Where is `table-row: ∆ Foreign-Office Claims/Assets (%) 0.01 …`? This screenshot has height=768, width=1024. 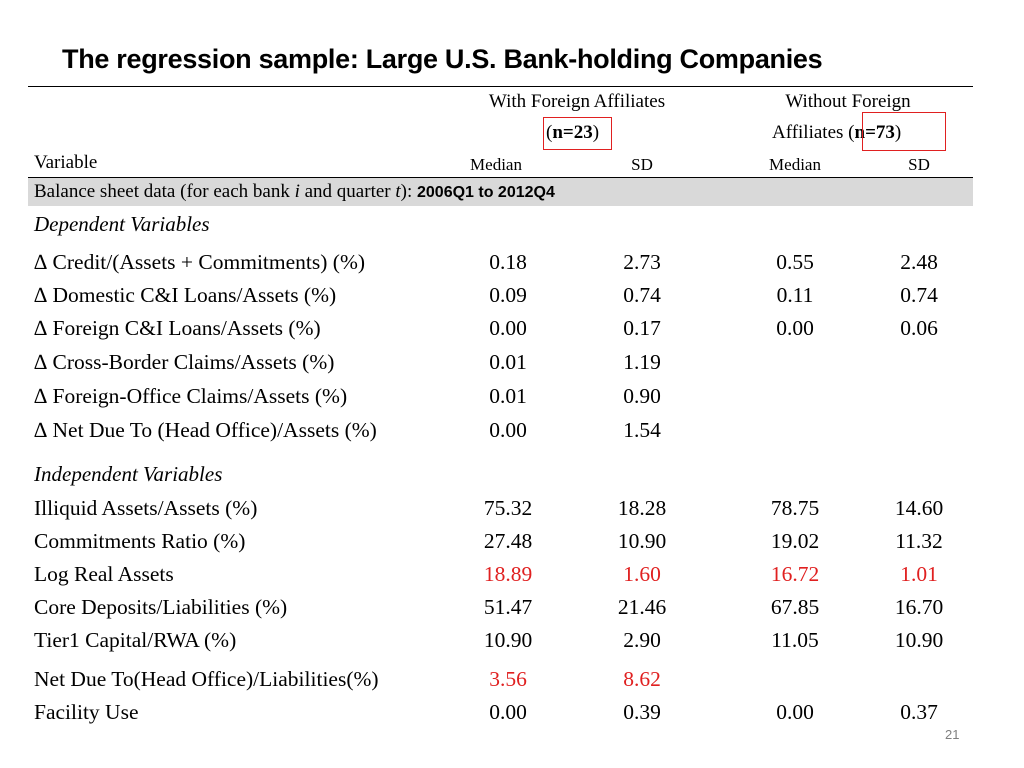 table-row: ∆ Foreign-Office Claims/Assets (%) 0.01 … is located at coordinates (512, 400).